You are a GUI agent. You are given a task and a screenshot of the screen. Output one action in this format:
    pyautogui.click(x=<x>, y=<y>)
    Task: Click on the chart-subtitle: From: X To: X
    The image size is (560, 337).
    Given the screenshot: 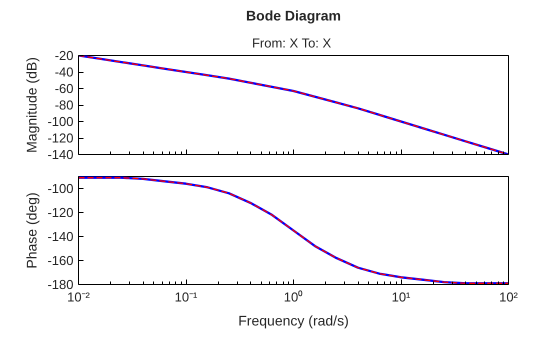 What is the action you would take?
    pyautogui.click(x=292, y=43)
    